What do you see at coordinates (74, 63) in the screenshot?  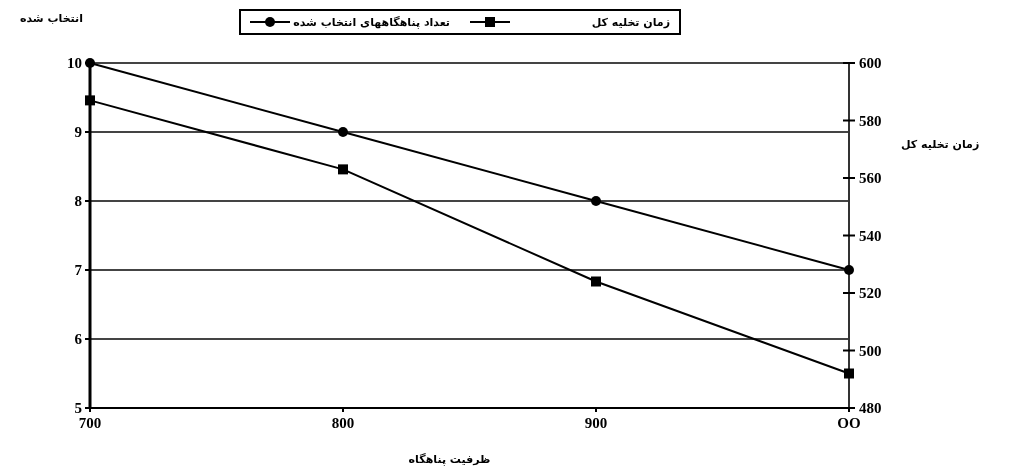 I see `y-tick-label: 10` at bounding box center [74, 63].